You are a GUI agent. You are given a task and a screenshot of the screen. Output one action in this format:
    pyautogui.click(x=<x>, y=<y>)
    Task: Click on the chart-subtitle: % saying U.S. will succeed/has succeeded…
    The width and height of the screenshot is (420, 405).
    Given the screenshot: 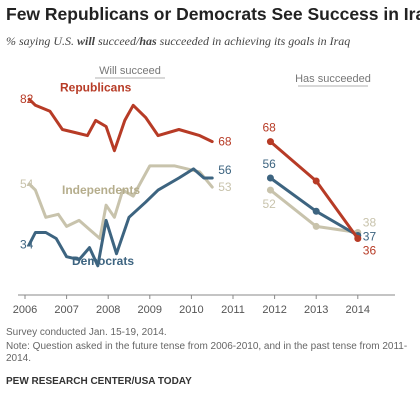 What is the action you would take?
    pyautogui.click(x=178, y=41)
    